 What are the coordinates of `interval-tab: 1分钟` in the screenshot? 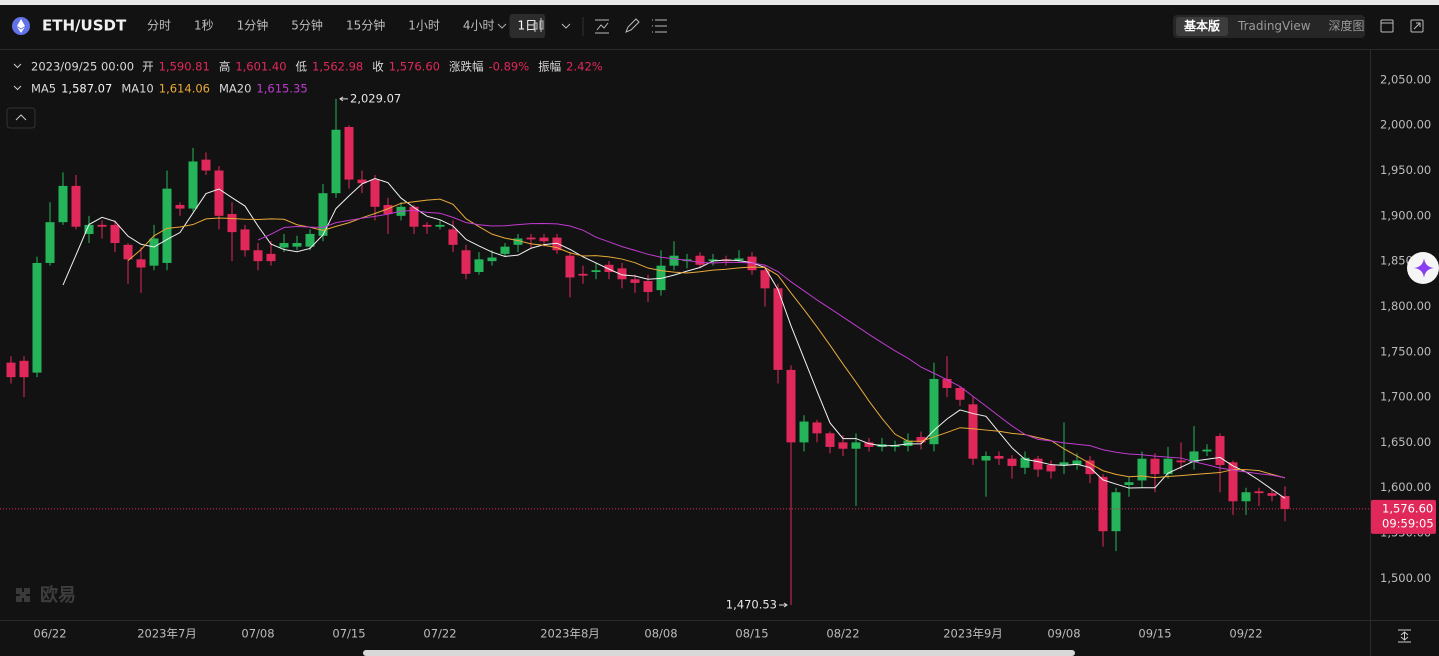 It's located at (253, 25).